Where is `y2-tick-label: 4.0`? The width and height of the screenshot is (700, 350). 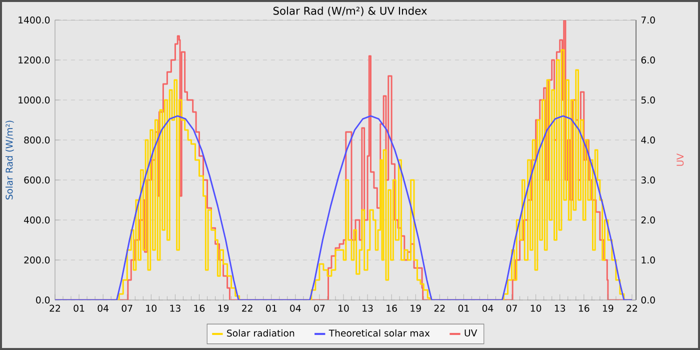 y2-tick-label: 4.0 is located at coordinates (648, 140).